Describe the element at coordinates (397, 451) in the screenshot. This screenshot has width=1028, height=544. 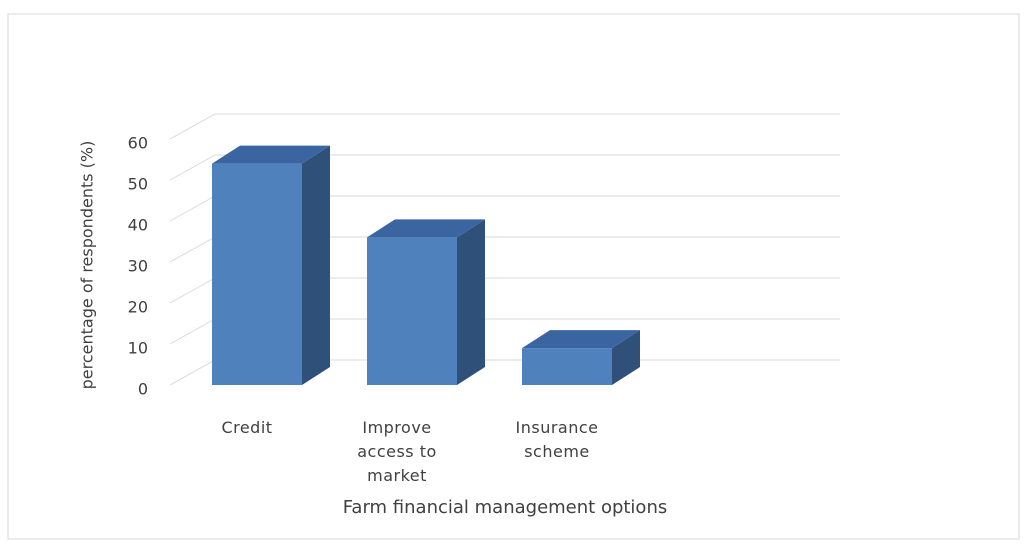
I see `x-tick-label: Improve access to market` at that location.